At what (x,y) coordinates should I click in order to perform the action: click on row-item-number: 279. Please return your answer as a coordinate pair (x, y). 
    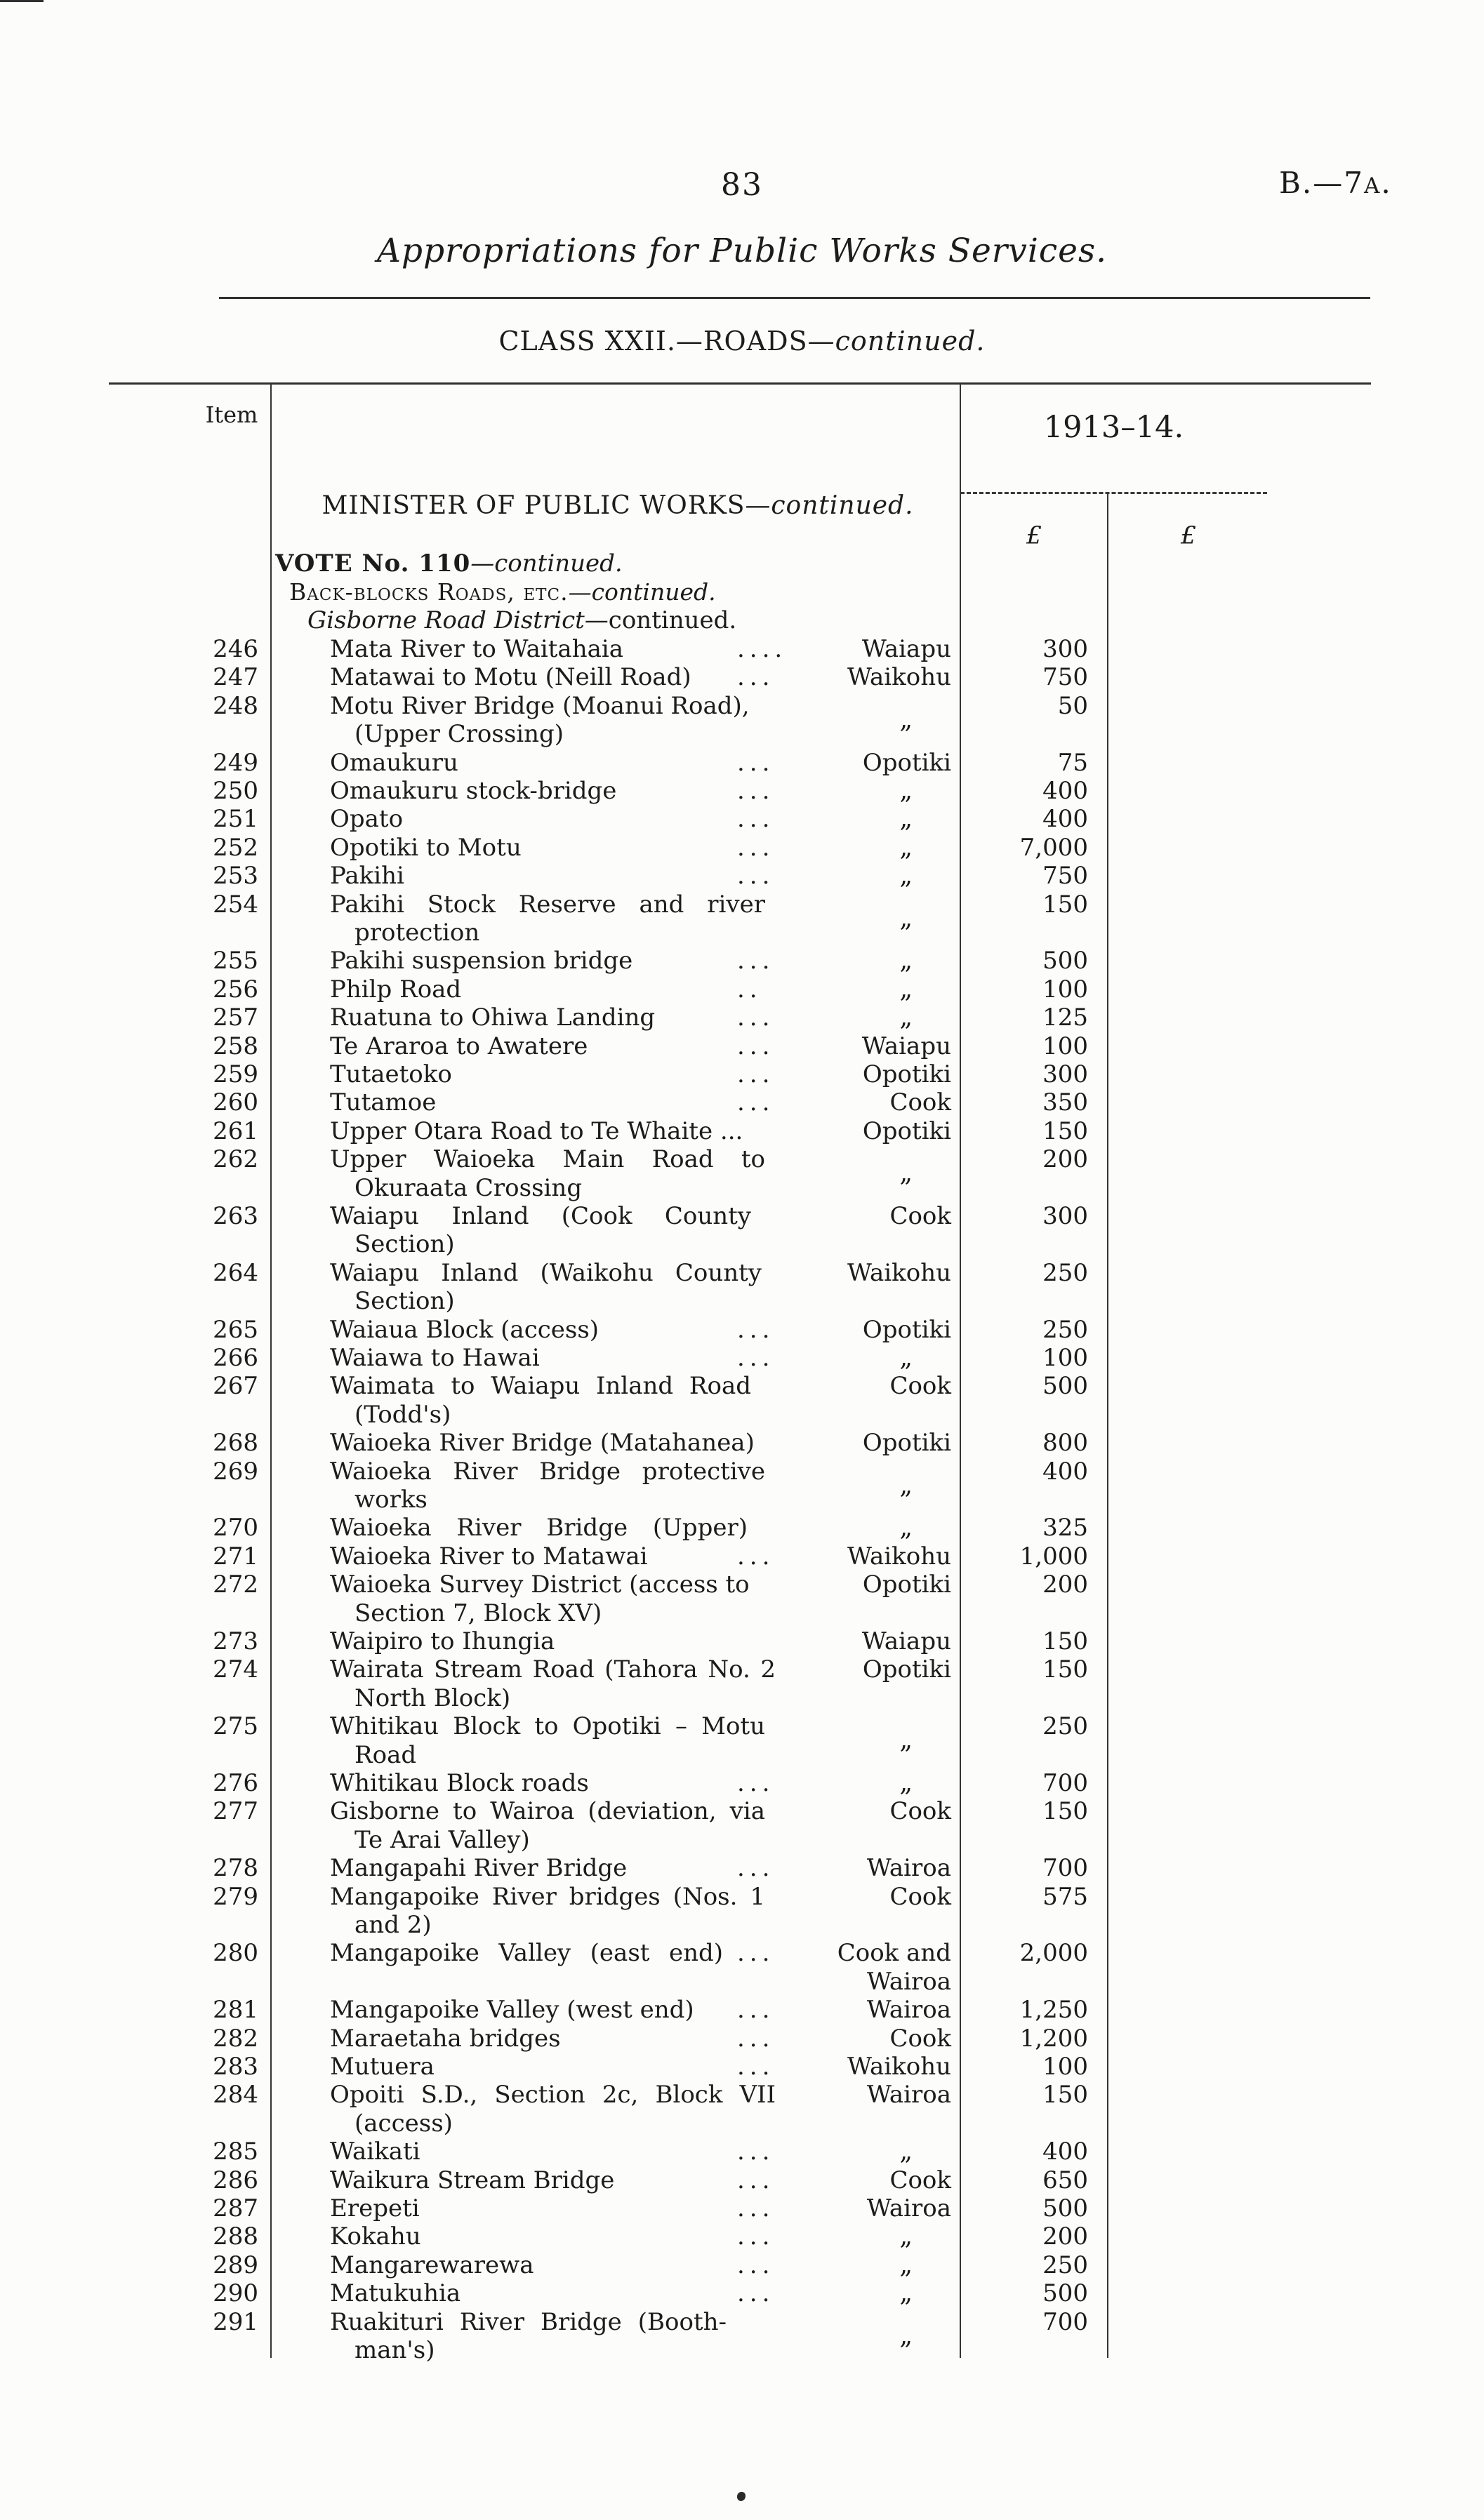
    Looking at the image, I should click on (236, 1897).